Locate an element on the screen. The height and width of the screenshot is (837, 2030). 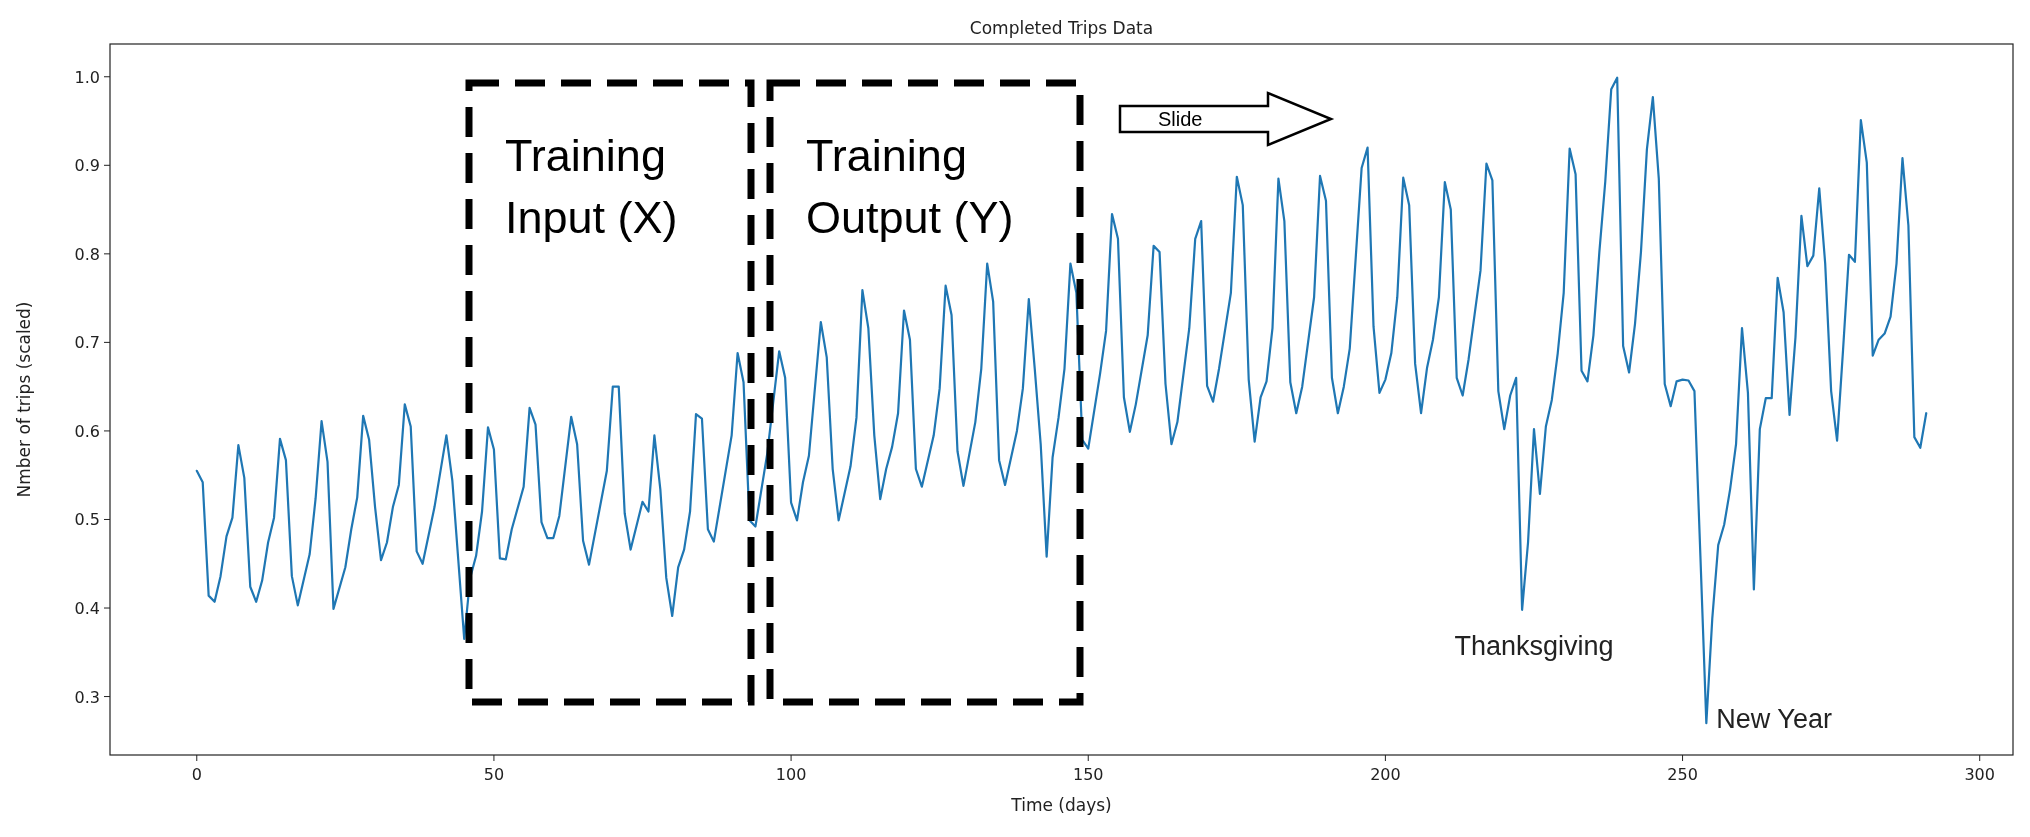
x-tick-label: 200 is located at coordinates (1385, 774).